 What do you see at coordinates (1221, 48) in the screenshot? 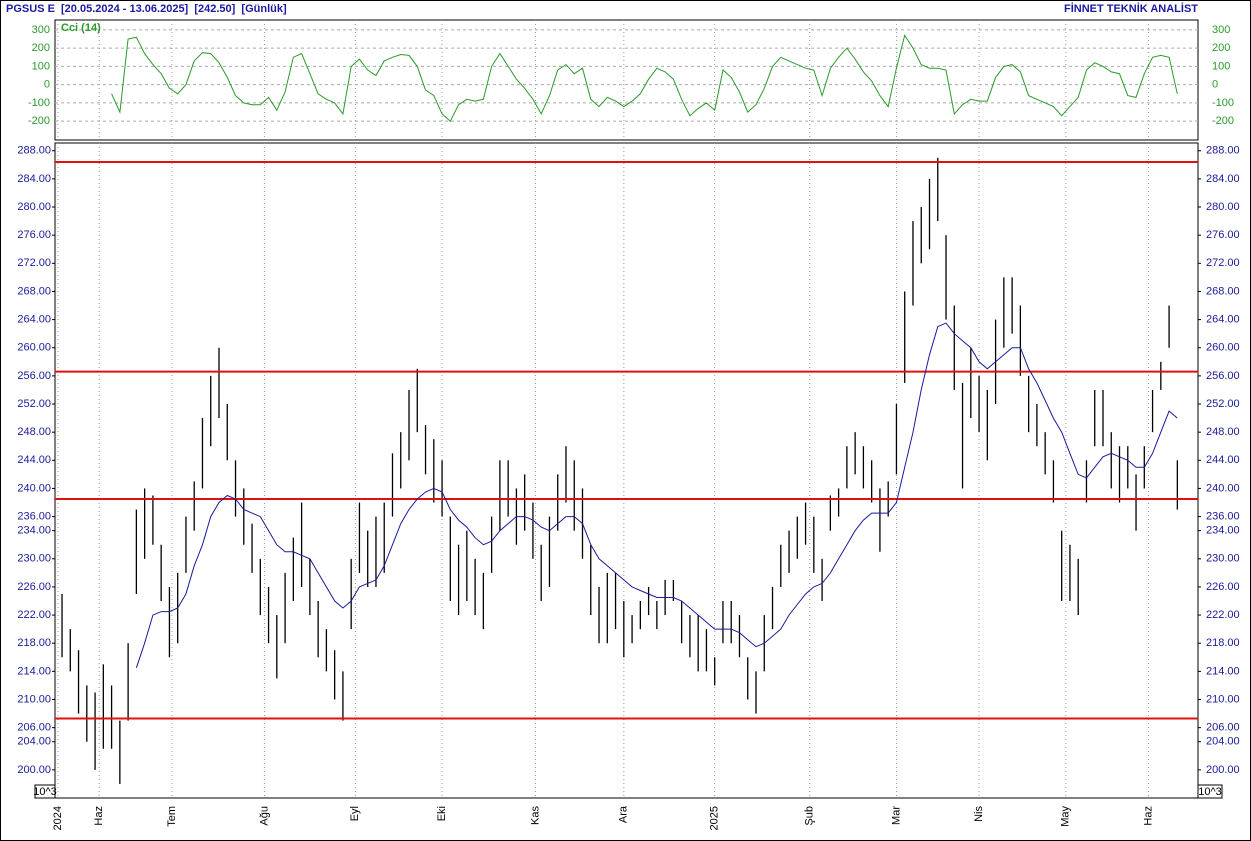
I see `y-tick-label-right: 200` at bounding box center [1221, 48].